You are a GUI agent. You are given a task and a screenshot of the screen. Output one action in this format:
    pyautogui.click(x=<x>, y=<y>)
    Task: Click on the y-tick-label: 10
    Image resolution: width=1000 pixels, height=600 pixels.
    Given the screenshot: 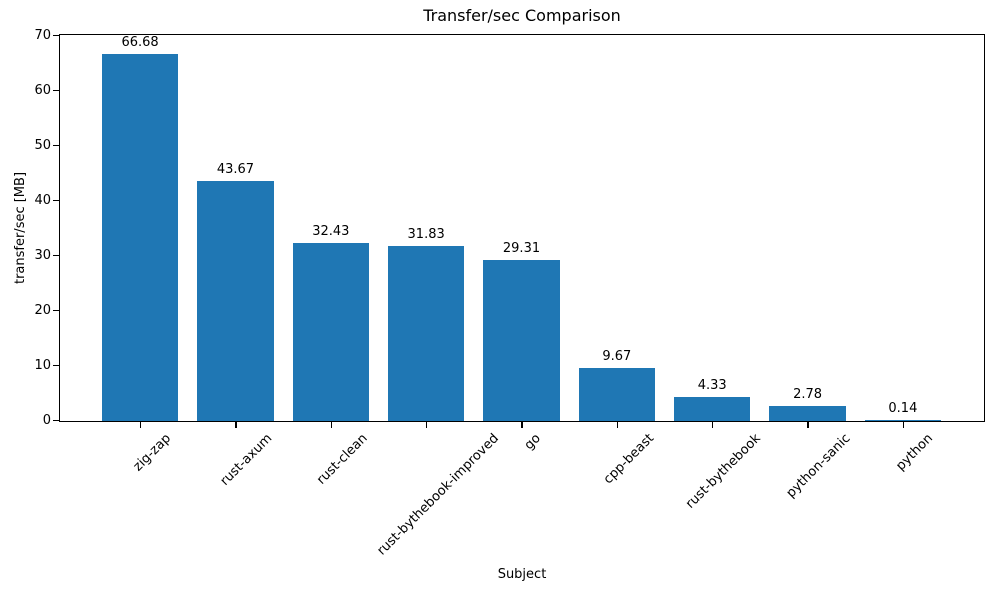 What is the action you would take?
    pyautogui.click(x=42, y=365)
    